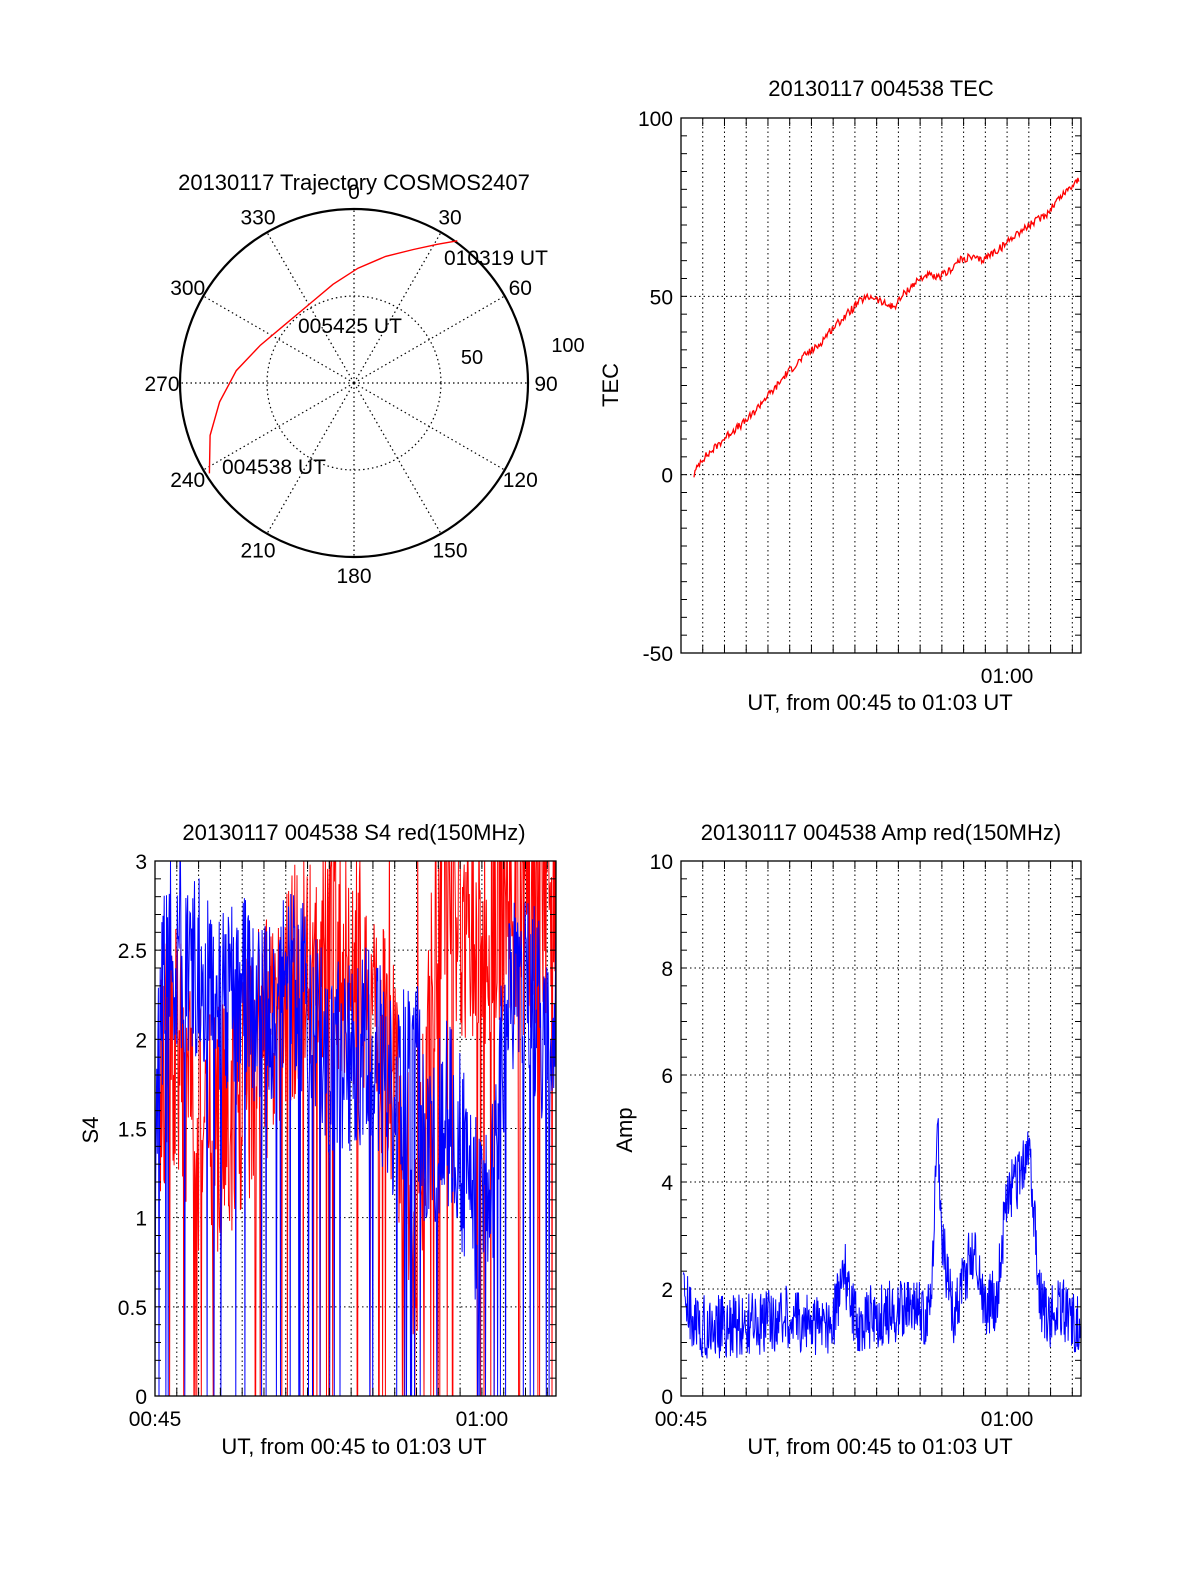 The height and width of the screenshot is (1575, 1200). I want to click on polar-azimuth-label: 0, so click(354, 192).